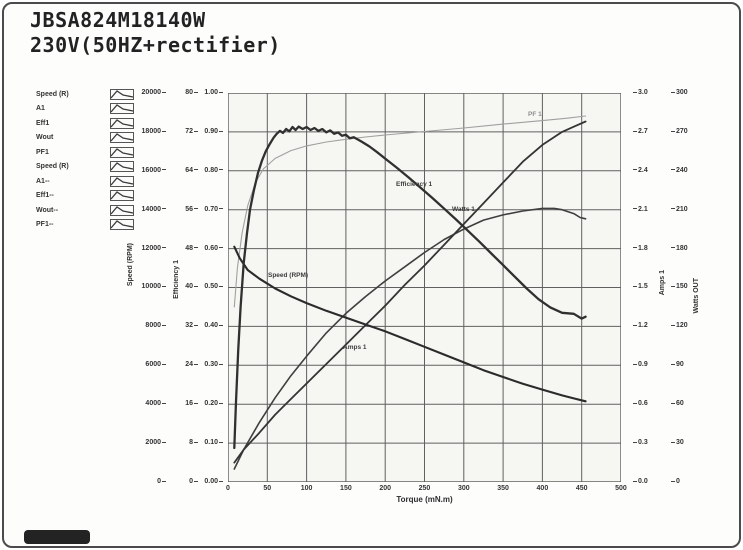  Describe the element at coordinates (641, 365) in the screenshot. I see `tick-label: 0.9` at that location.